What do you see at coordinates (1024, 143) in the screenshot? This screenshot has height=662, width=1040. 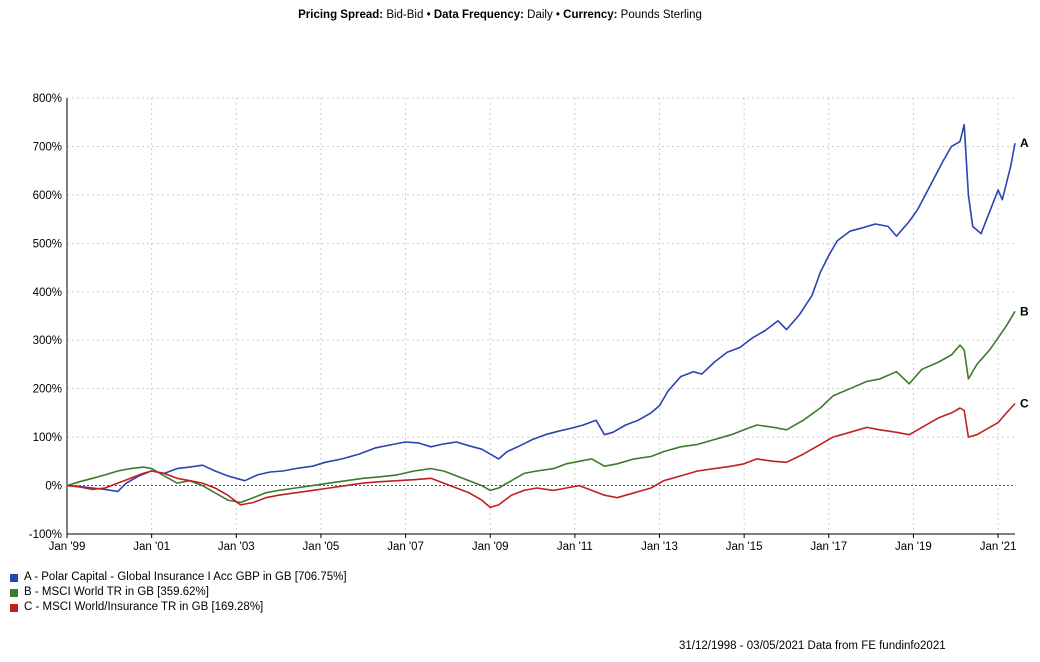 I see `series-end-label-a: A` at bounding box center [1024, 143].